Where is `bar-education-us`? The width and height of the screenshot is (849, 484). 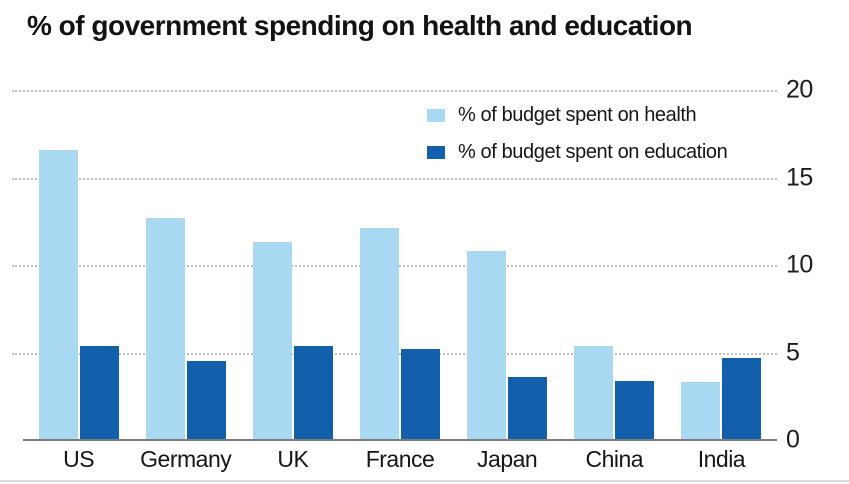
bar-education-us is located at coordinates (99, 392).